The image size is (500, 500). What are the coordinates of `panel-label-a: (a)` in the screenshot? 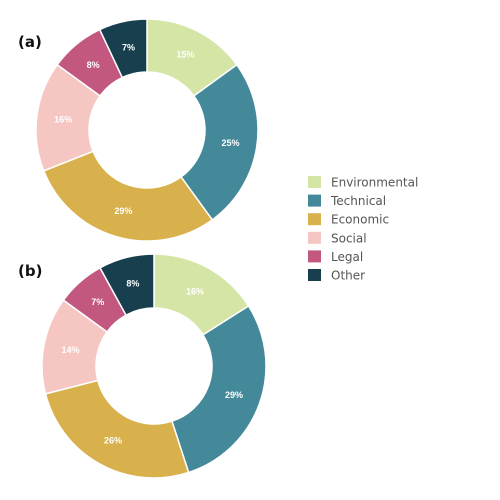 It's located at (30, 42).